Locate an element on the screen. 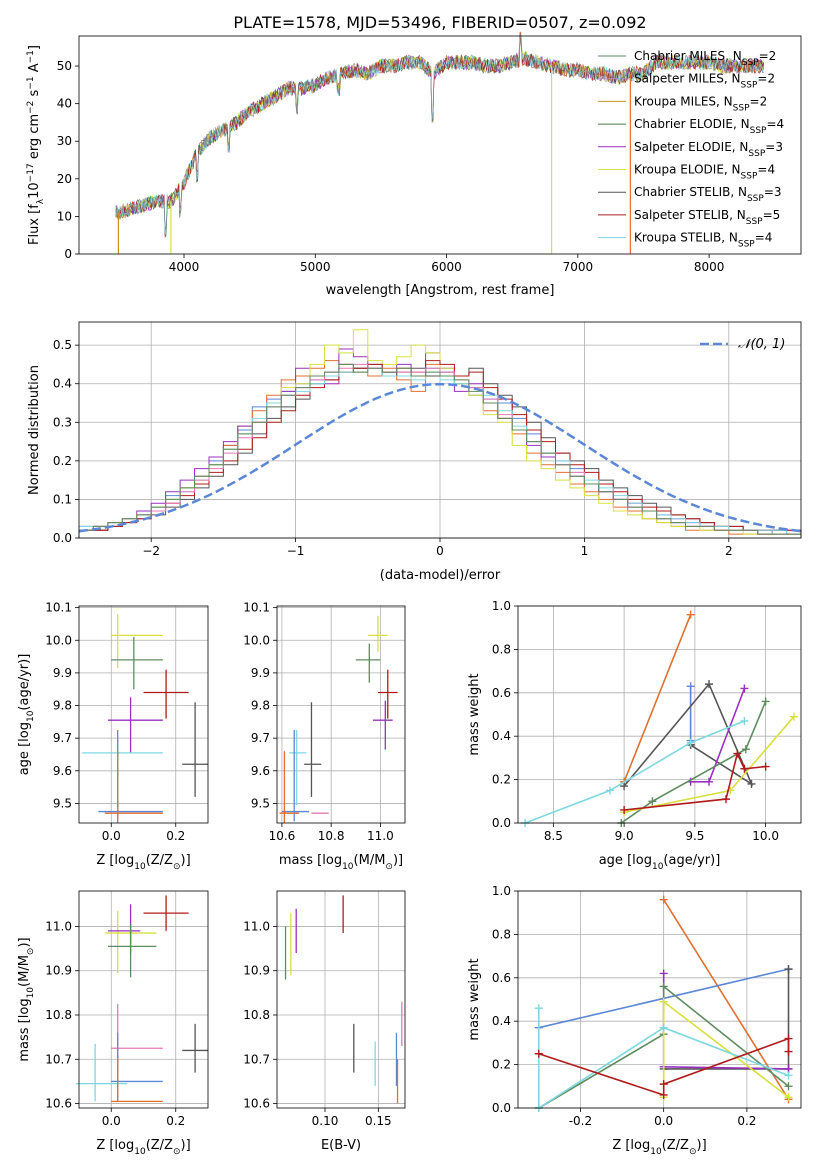  y-tick-label: 1.0 is located at coordinates (501, 891).